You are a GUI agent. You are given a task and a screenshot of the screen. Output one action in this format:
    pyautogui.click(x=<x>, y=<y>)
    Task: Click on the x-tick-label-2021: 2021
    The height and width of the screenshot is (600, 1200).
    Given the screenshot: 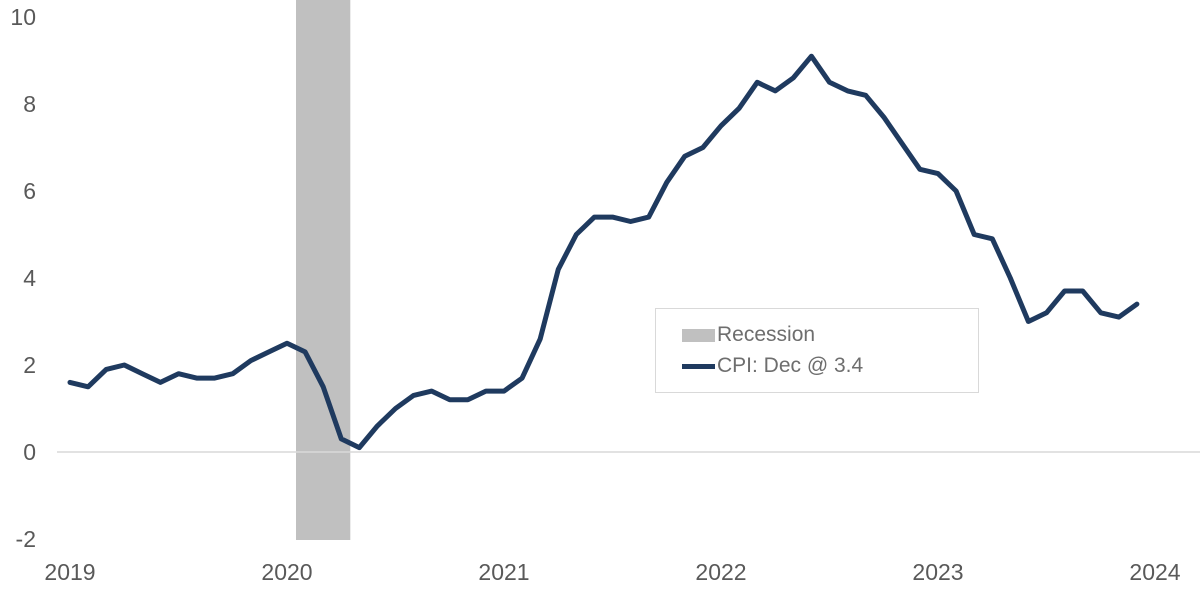 What is the action you would take?
    pyautogui.click(x=504, y=572)
    